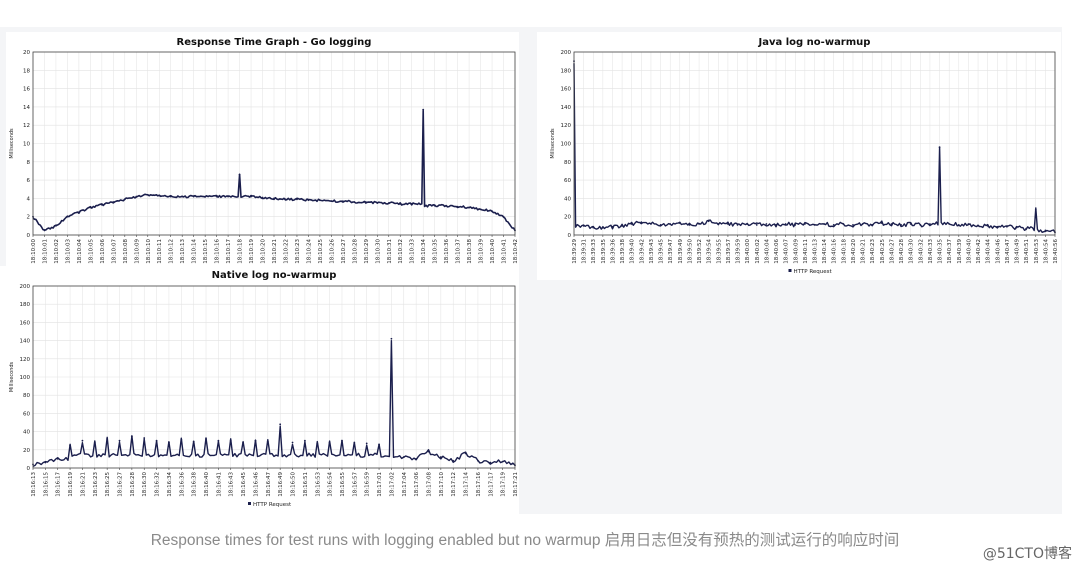 This screenshot has height=571, width=1080. Describe the element at coordinates (275, 251) in the screenshot. I see `x-tick-label: 18:10:21` at that location.